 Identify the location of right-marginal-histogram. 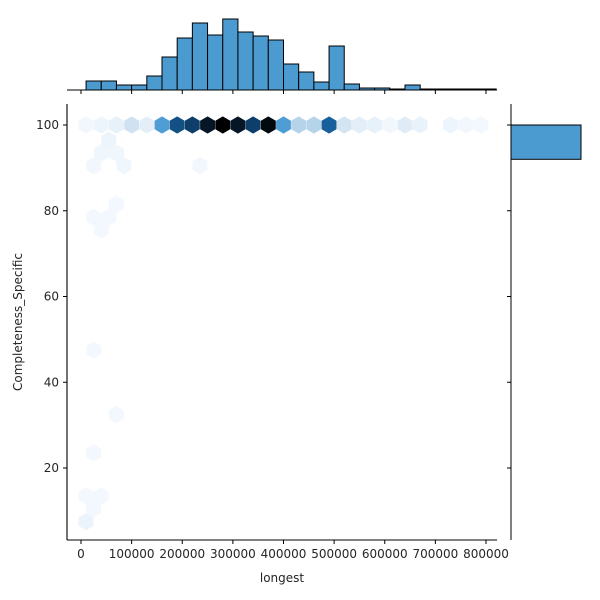
(544, 322).